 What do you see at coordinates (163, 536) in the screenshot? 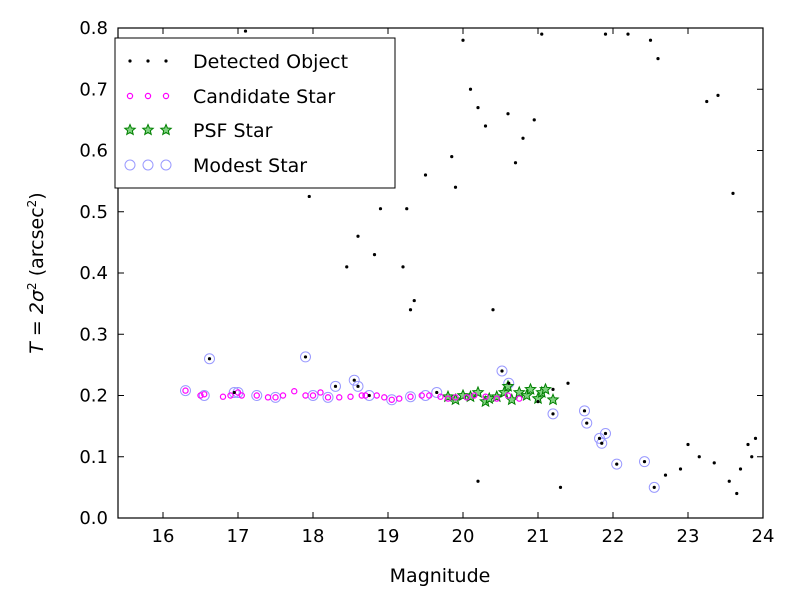
I see `x-tick-label: 16` at bounding box center [163, 536].